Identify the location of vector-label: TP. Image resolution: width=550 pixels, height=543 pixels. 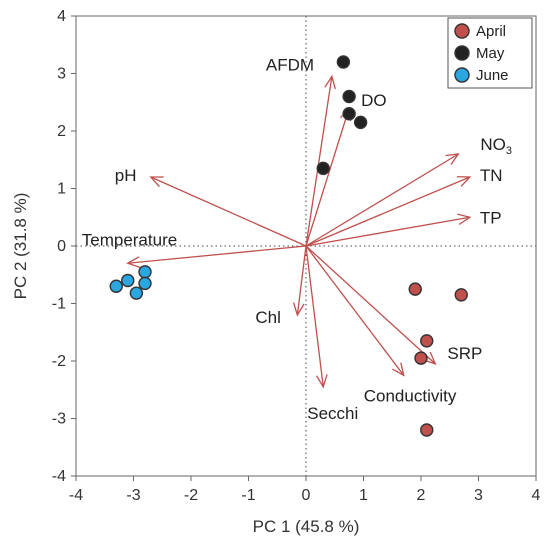
(491, 217).